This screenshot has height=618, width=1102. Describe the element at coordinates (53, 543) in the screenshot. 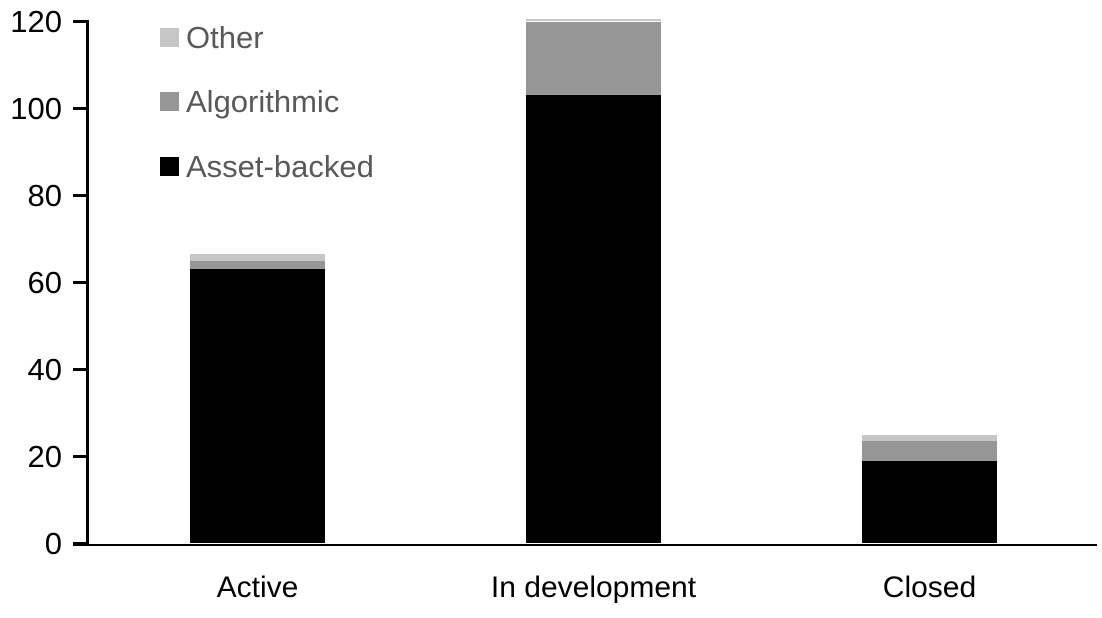

I see `y-tick-label: 0` at that location.